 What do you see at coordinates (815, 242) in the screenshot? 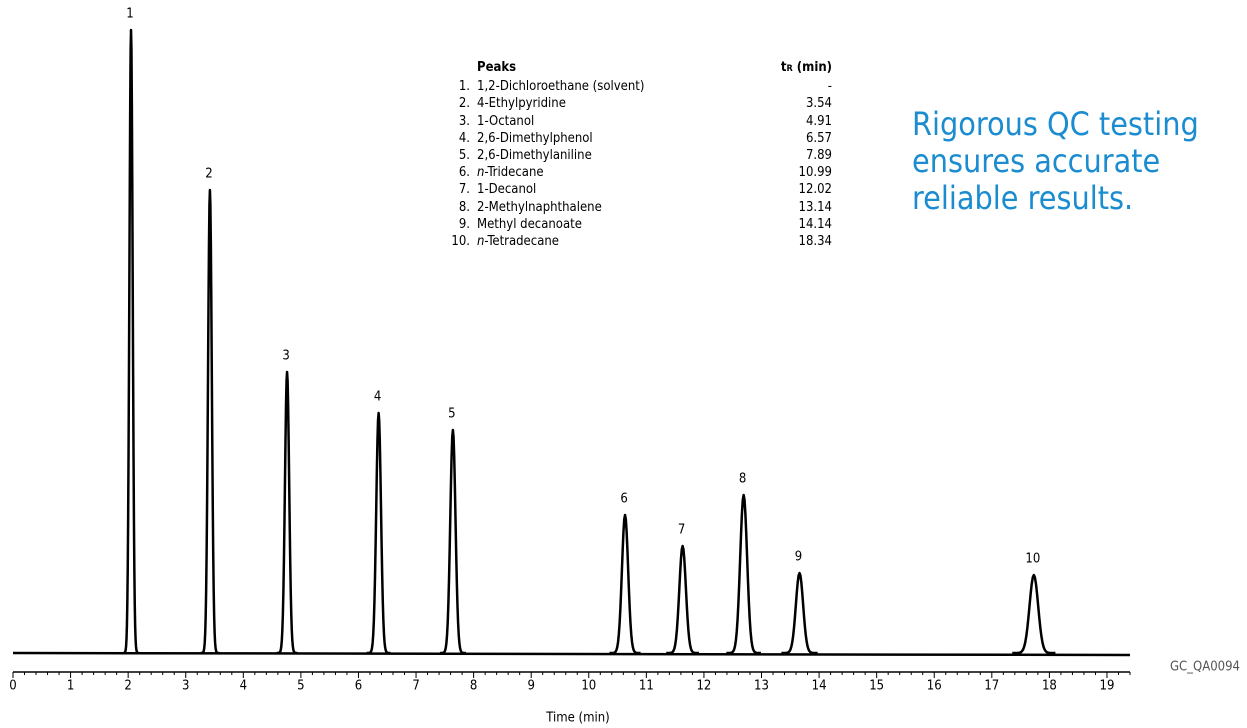
I see `legend-retention-time: 18.34` at bounding box center [815, 242].